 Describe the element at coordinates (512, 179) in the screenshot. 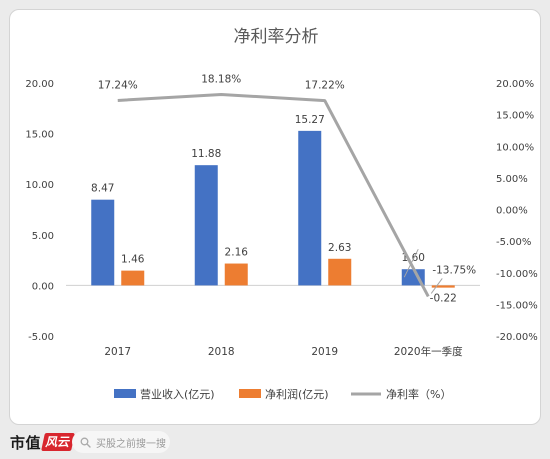

I see `y-right-tick-label: 5.00%` at that location.